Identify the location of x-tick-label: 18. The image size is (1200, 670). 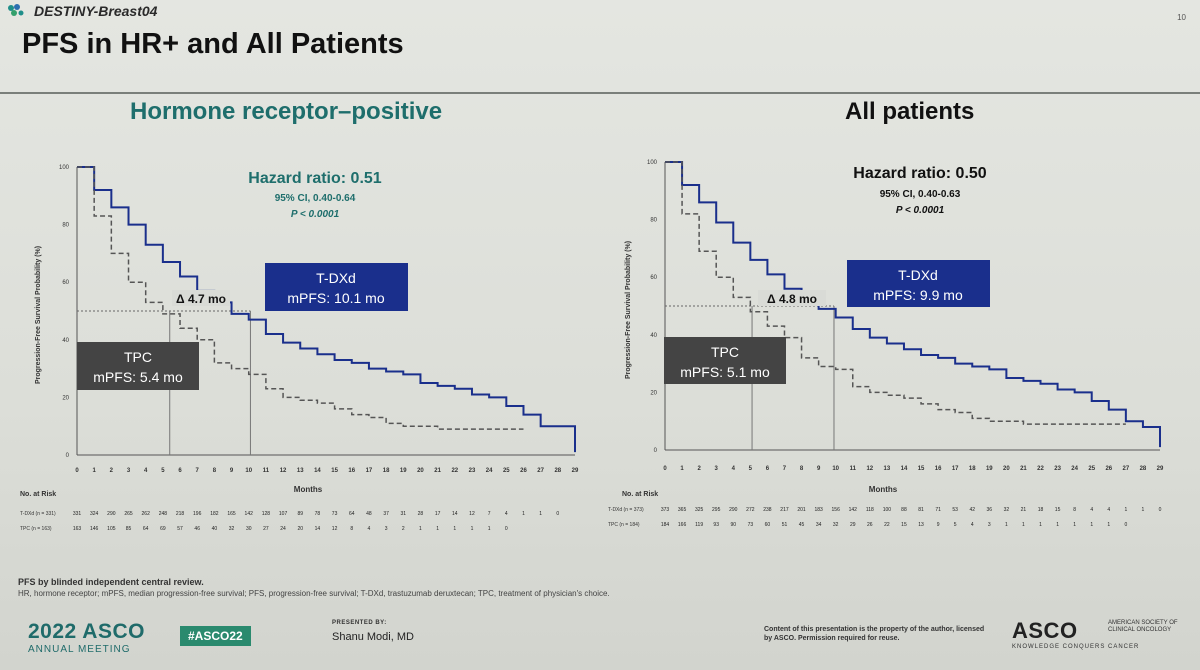
(972, 469).